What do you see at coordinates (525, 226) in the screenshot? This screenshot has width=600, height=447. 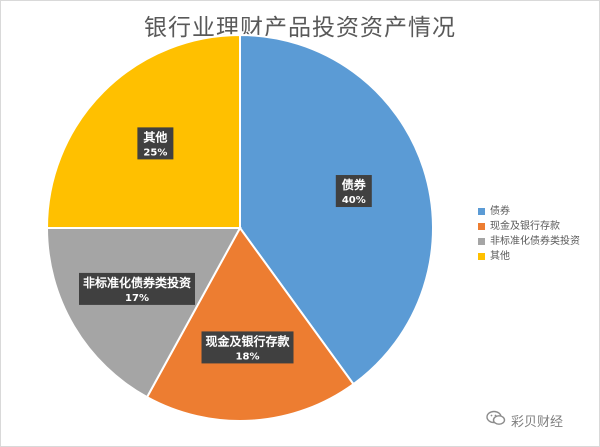 I see `legend-label: 现金及银行存款` at bounding box center [525, 226].